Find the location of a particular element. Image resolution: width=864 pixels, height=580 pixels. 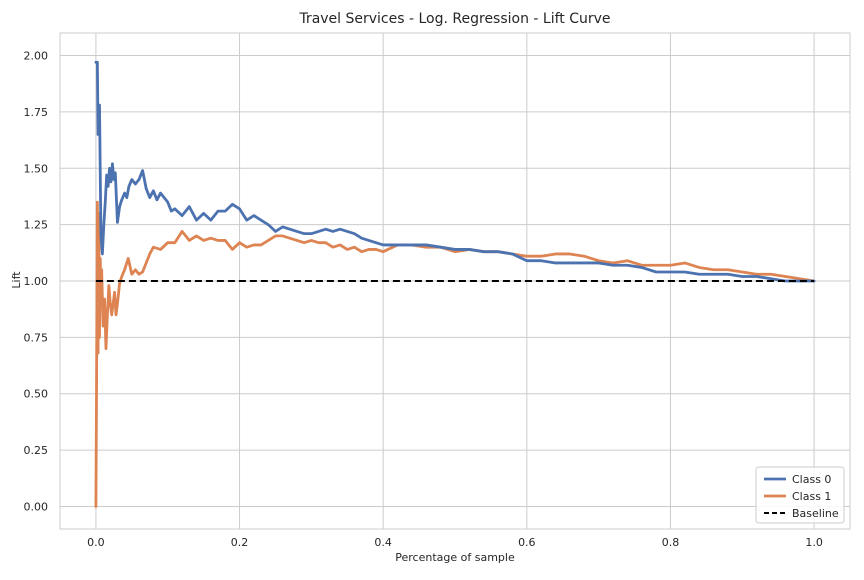

y-tick-label: 2.00 is located at coordinates (36, 56).